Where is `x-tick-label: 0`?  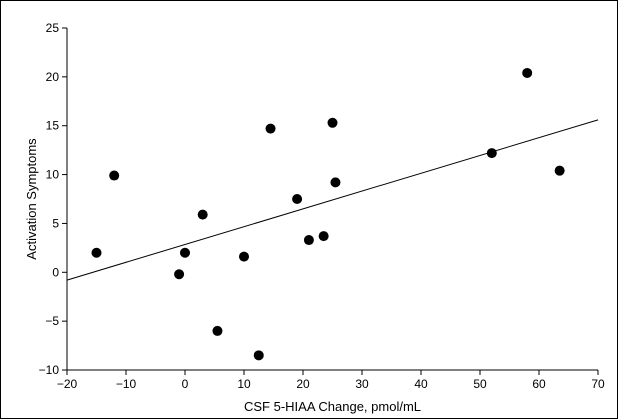
x-tick-label: 0 is located at coordinates (185, 384).